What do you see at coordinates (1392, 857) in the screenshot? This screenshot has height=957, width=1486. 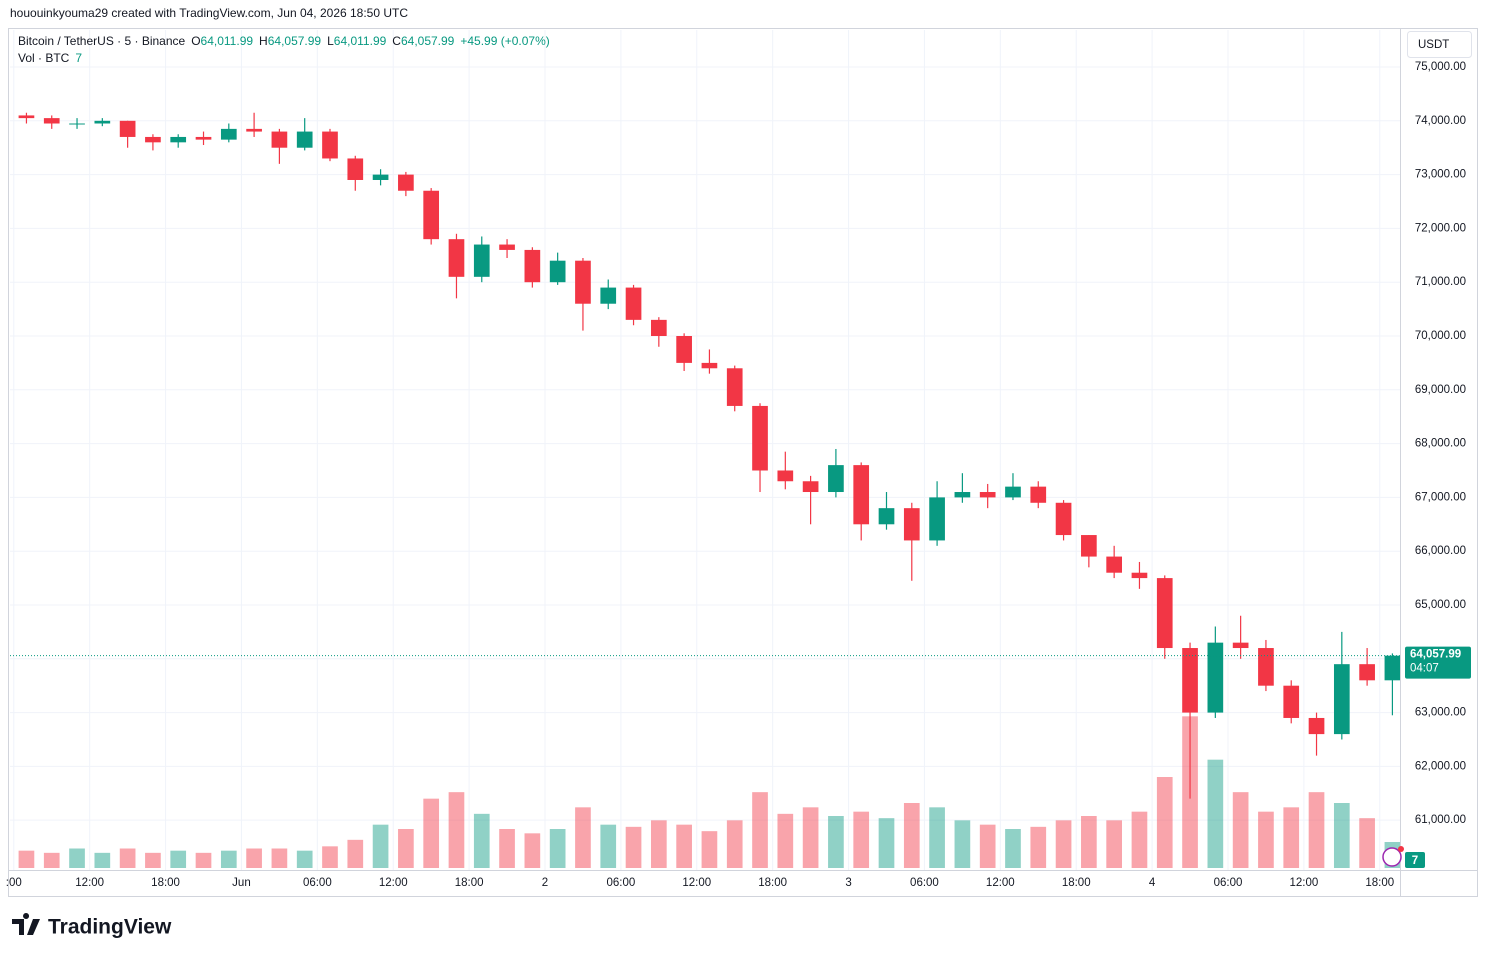 I see `alert-icon` at bounding box center [1392, 857].